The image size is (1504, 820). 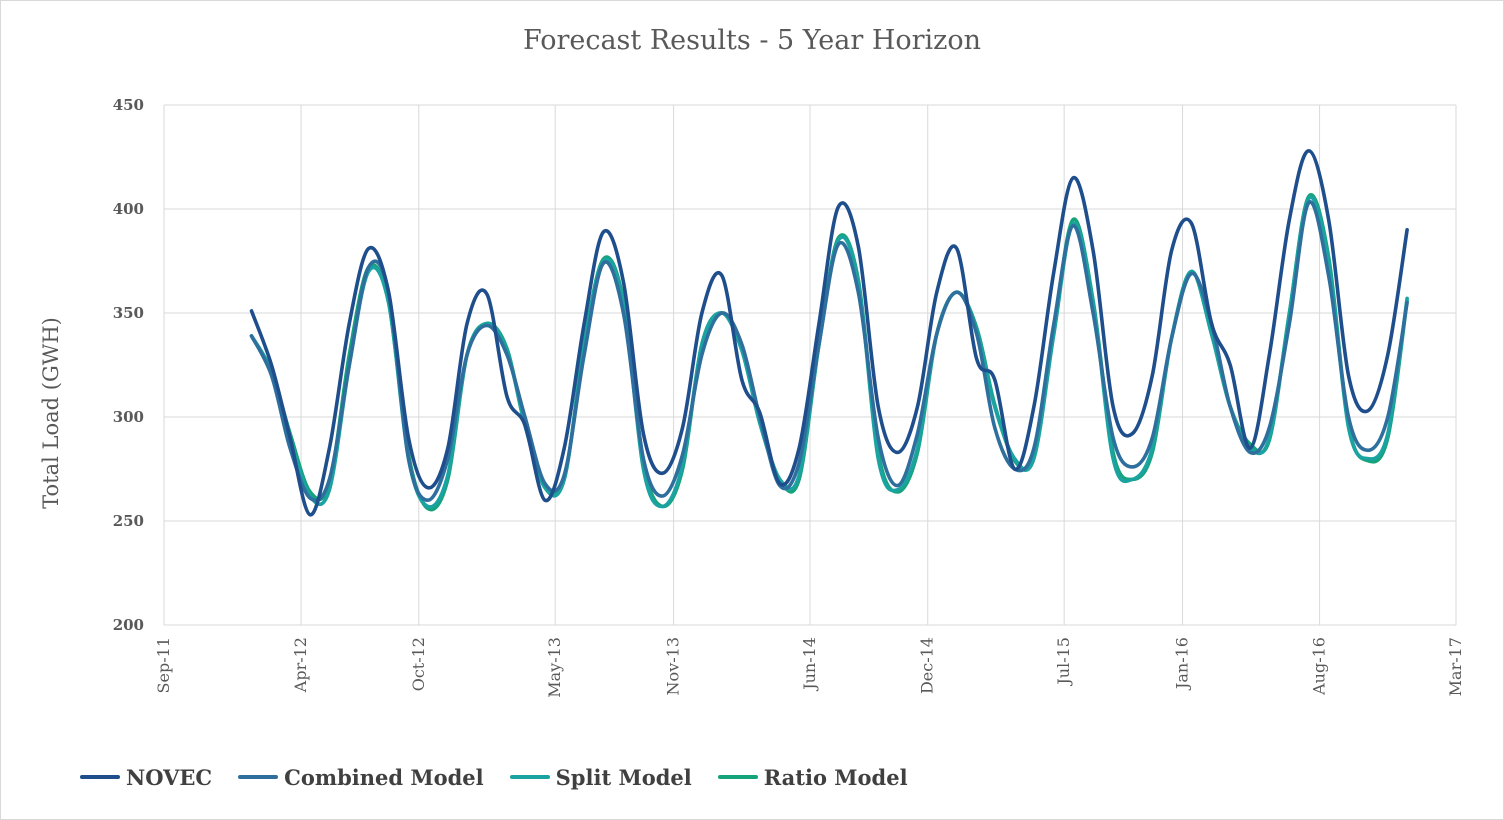 I want to click on chart-title: Forecast Results - 5 Year Horizon, so click(x=752, y=40).